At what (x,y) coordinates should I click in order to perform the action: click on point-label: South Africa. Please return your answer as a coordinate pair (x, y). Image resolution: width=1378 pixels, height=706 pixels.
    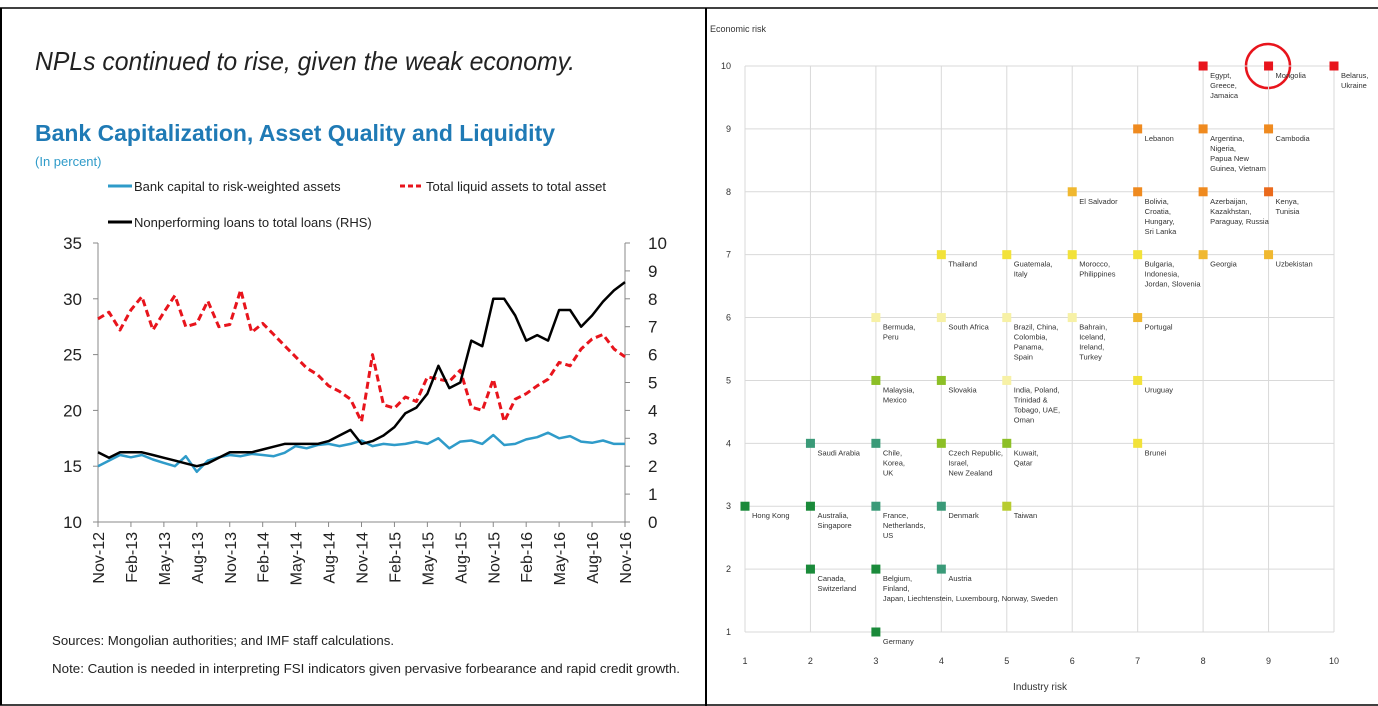
    Looking at the image, I should click on (968, 327).